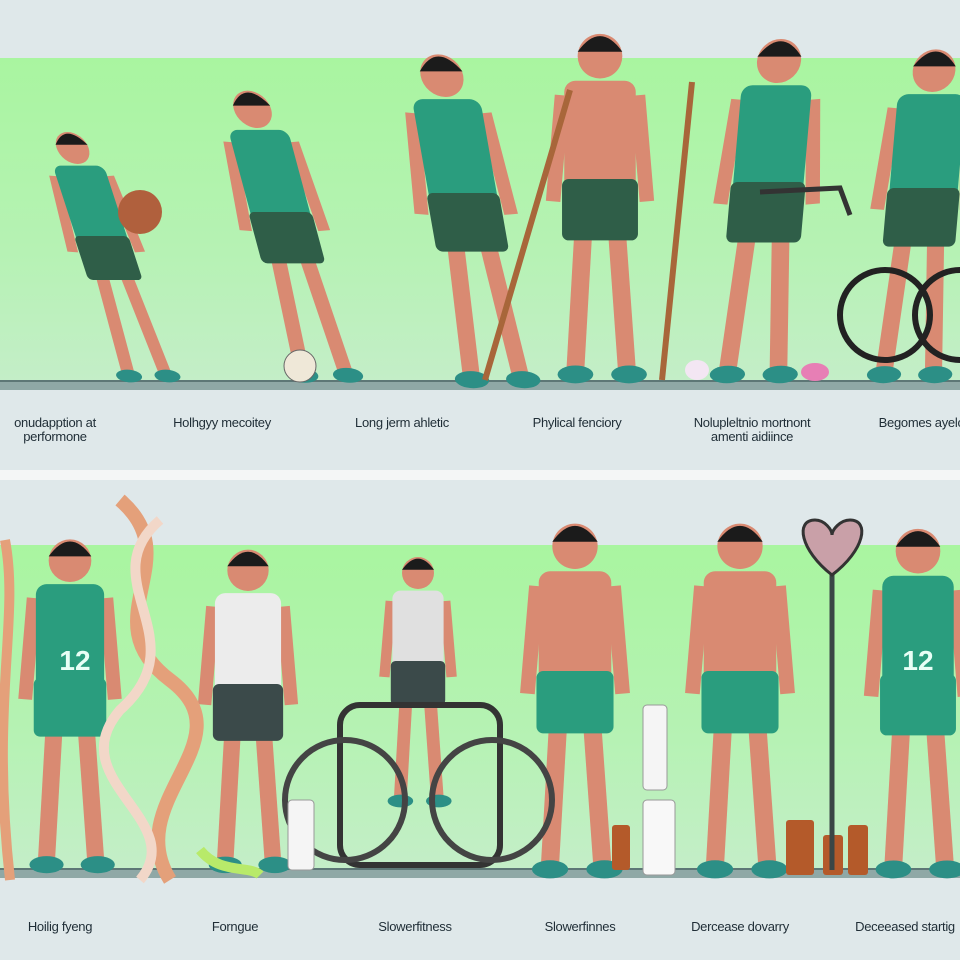  Describe the element at coordinates (60, 926) in the screenshot. I see `stage-label: Hoilig fyeng` at that location.